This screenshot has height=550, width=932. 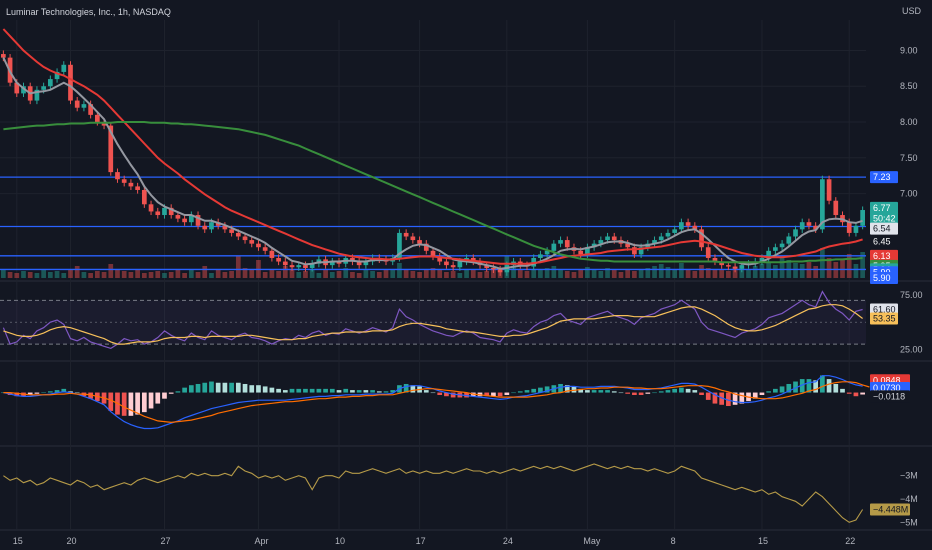 I want to click on rsi-tick-label: 75.00, so click(x=911, y=295).